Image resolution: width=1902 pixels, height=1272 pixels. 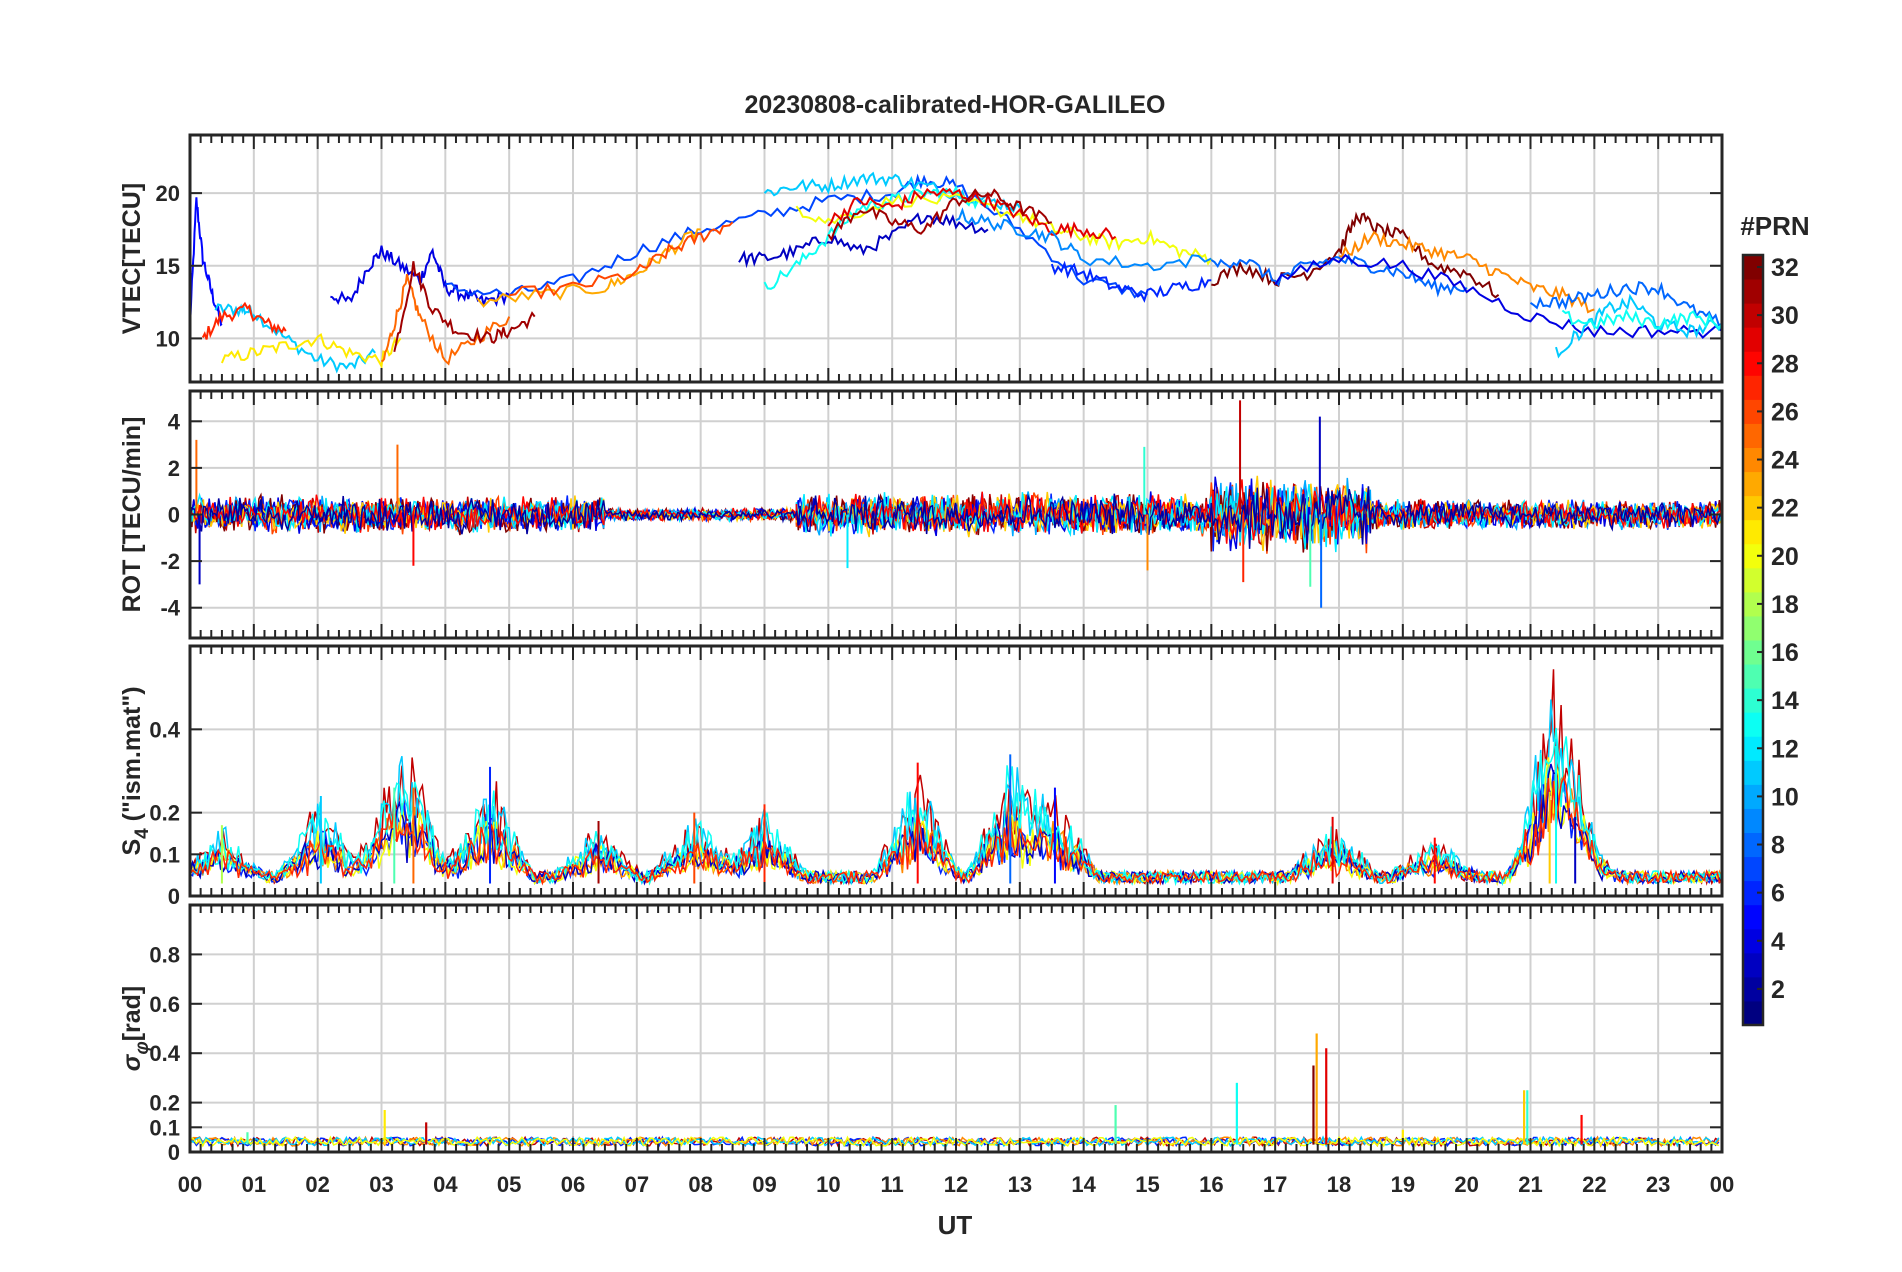 What do you see at coordinates (317, 1184) in the screenshot?
I see `x-tick-label: 02` at bounding box center [317, 1184].